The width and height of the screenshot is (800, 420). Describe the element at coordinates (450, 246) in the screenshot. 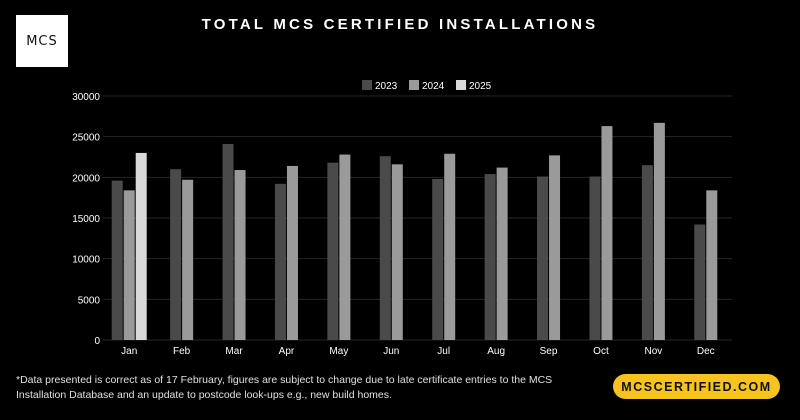

I see `bar-2024-jul` at that location.